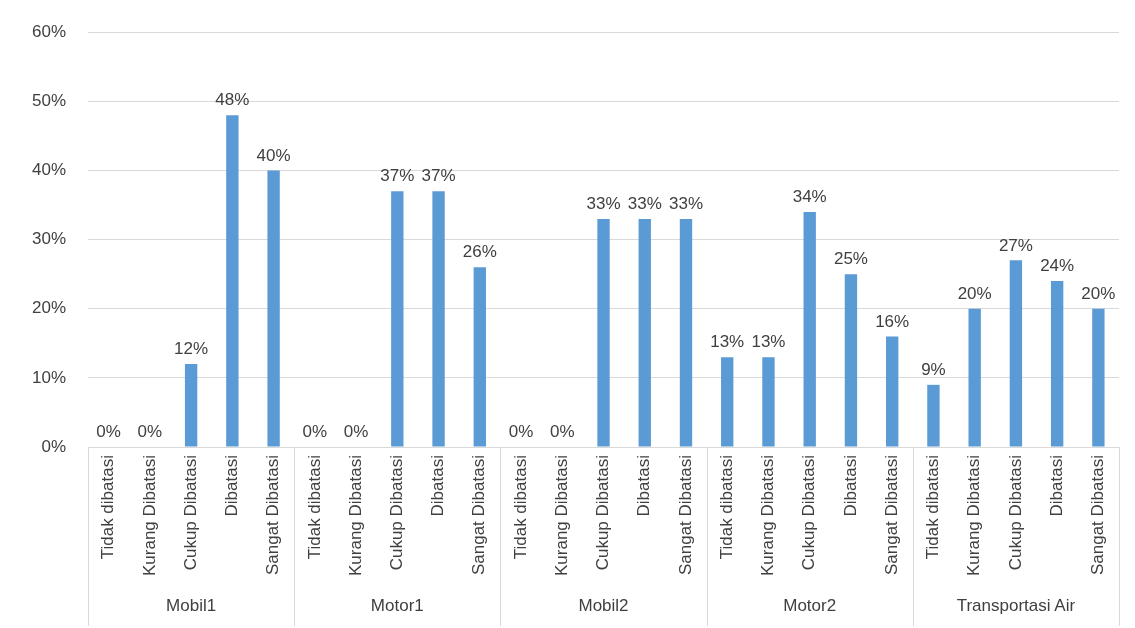  I want to click on data-label: 26%, so click(479, 252).